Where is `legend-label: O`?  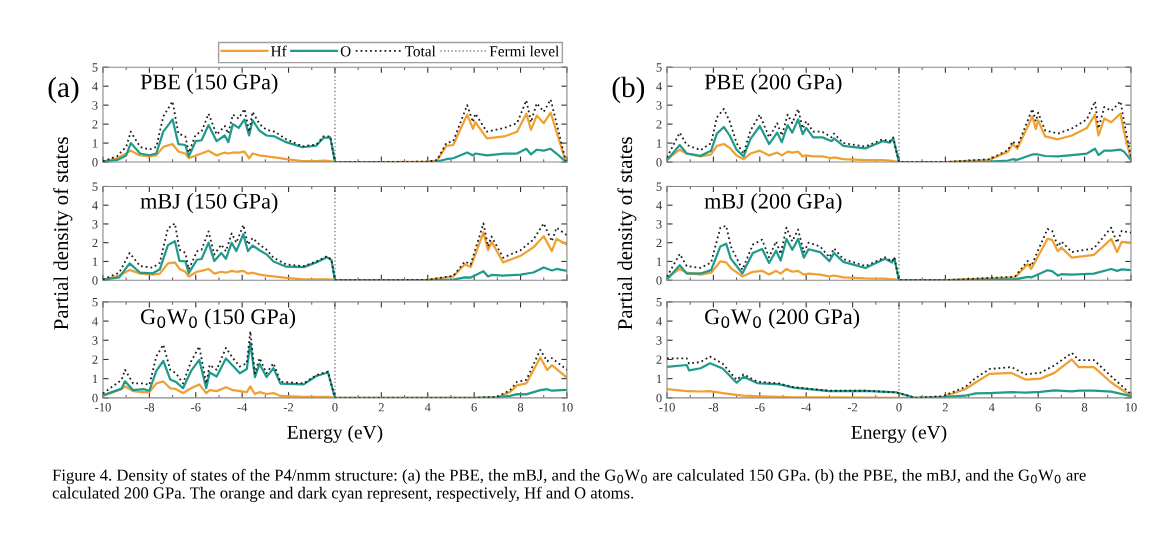
legend-label: O is located at coordinates (345, 51).